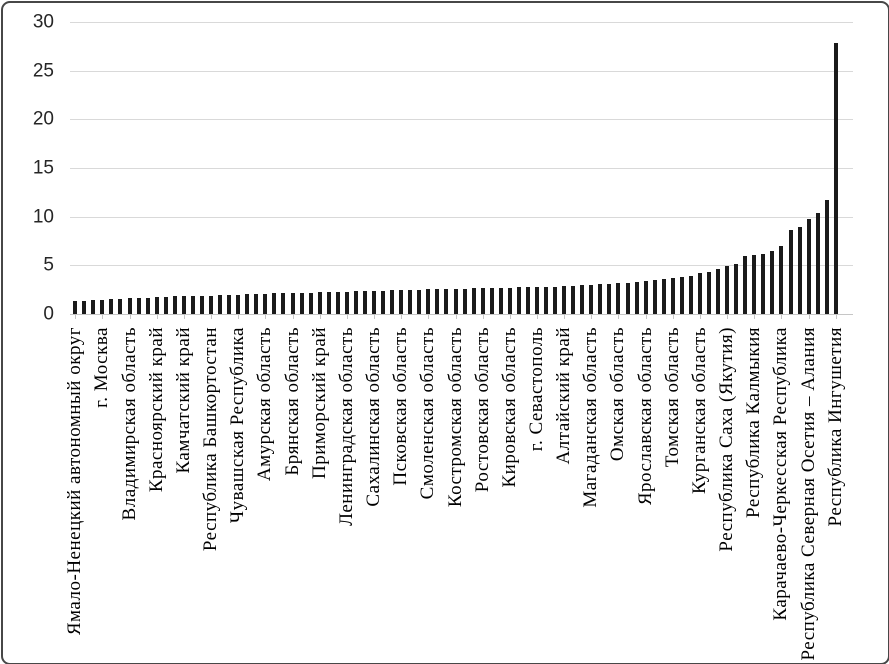 This screenshot has width=889, height=664. I want to click on x-axis-label: Томская область, so click(672, 397).